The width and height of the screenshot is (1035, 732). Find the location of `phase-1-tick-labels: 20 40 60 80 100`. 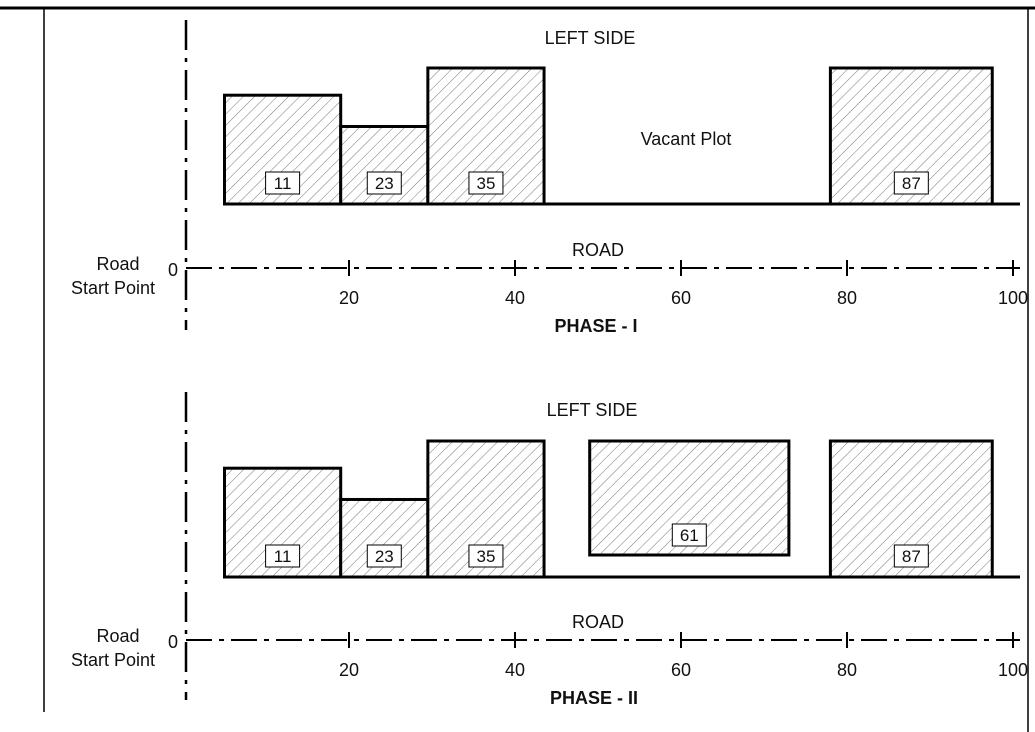

phase-1-tick-labels: 20 40 60 80 100 is located at coordinates (683, 298).